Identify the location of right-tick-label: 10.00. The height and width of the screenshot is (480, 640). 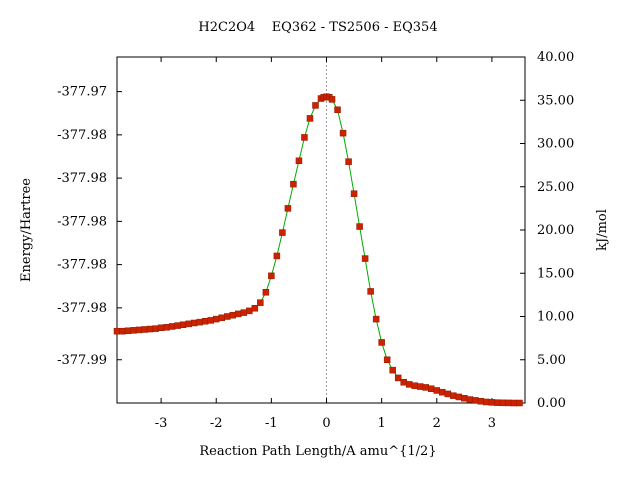
(555, 317).